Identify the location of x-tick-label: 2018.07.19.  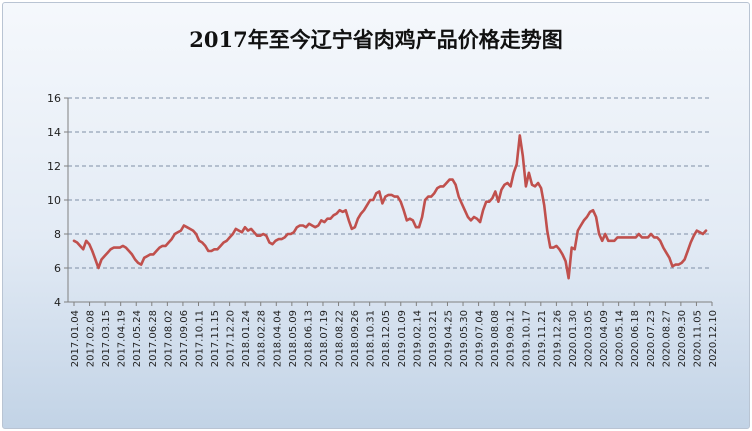
(324, 338).